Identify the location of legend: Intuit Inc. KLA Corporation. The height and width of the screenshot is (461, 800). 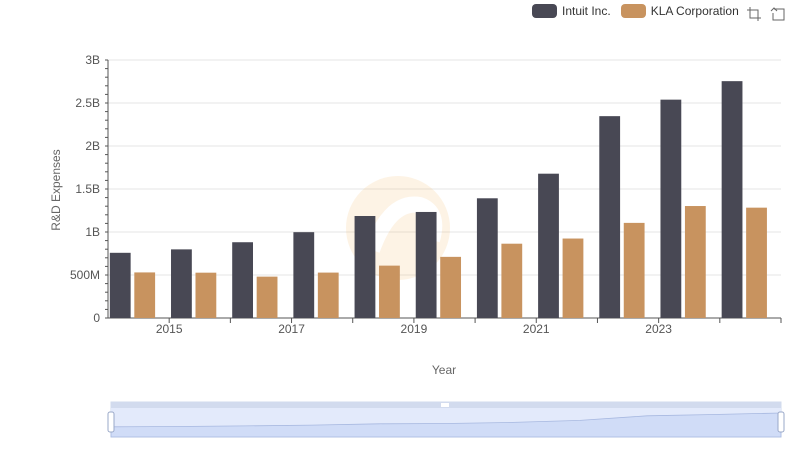
(635, 11).